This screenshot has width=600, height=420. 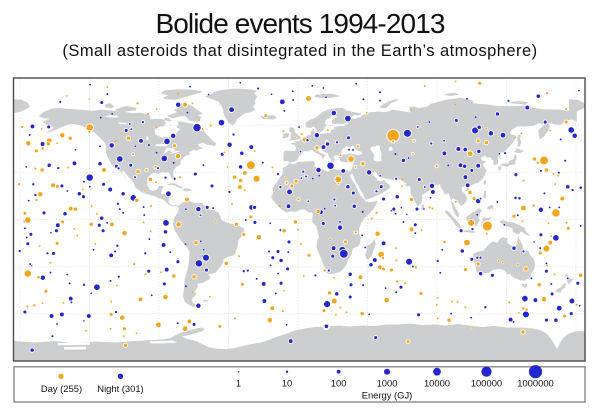 What do you see at coordinates (287, 382) in the screenshot?
I see `svg-text: 10` at bounding box center [287, 382].